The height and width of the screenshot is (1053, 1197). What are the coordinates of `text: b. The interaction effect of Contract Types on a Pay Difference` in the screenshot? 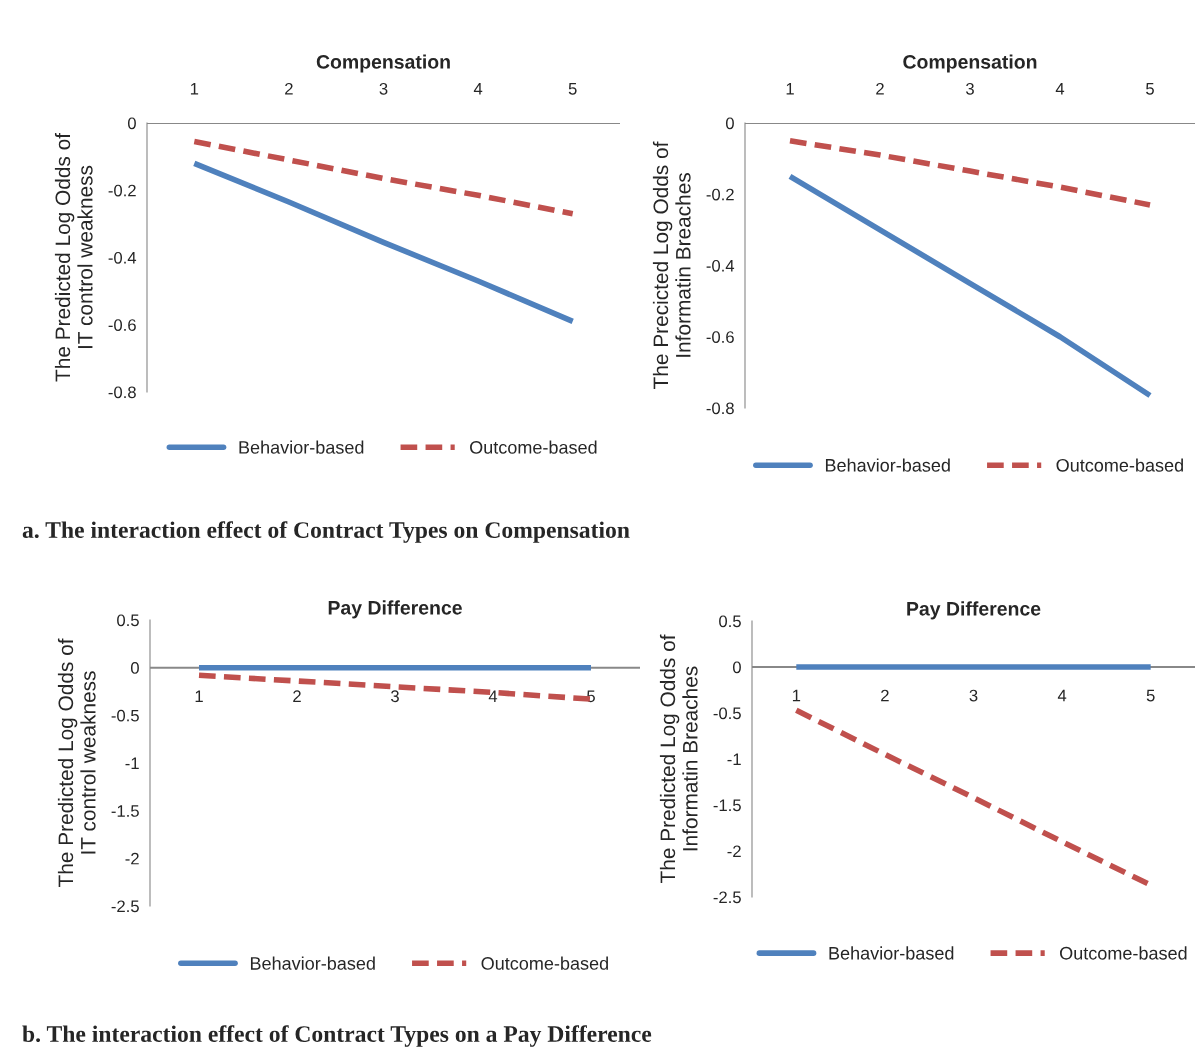 It's located at (337, 1036).